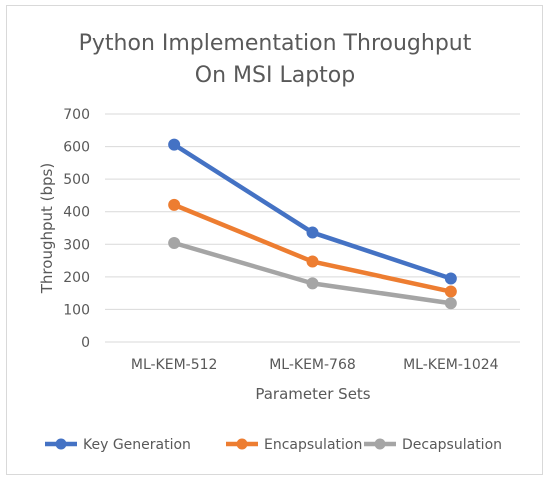 The image size is (550, 482). I want to click on legend-label: Decapsulation, so click(452, 445).